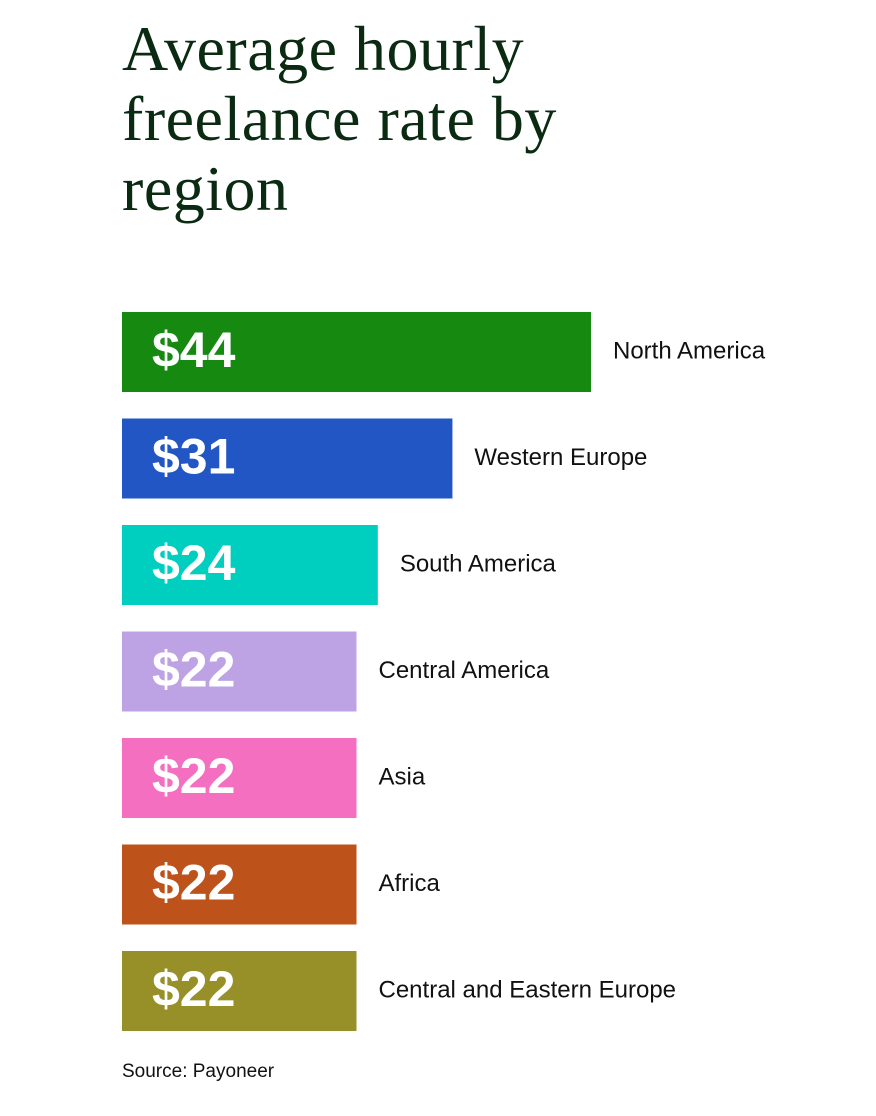 This screenshot has height=1116, width=876. I want to click on value-label: $31, so click(193, 457).